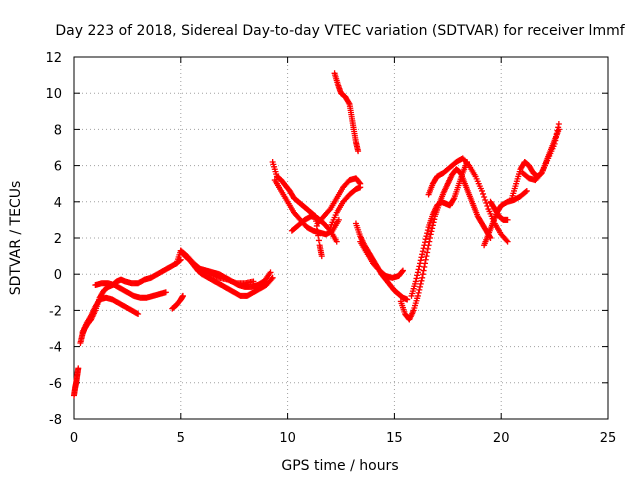  What do you see at coordinates (339, 466) in the screenshot?
I see `x-axis-label: GPS time / hours` at bounding box center [339, 466].